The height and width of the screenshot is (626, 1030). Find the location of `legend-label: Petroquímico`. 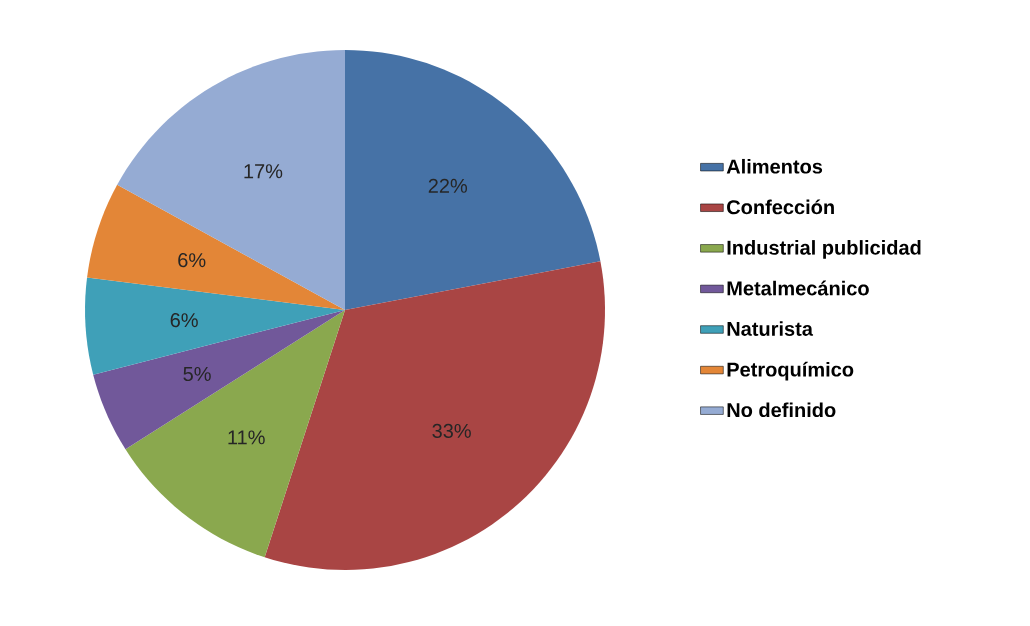

legend-label: Petroquímico is located at coordinates (790, 371).